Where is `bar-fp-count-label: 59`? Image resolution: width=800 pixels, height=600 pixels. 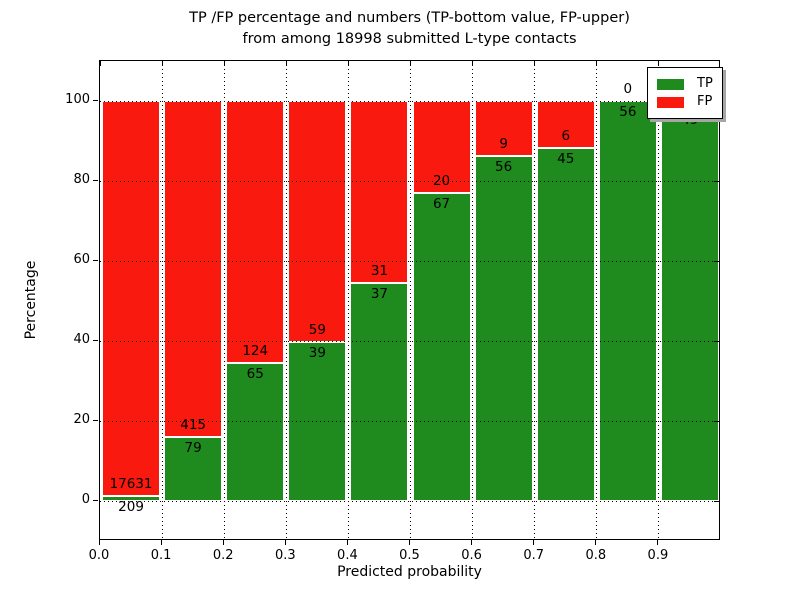
bar-fp-count-label: 59 is located at coordinates (317, 329).